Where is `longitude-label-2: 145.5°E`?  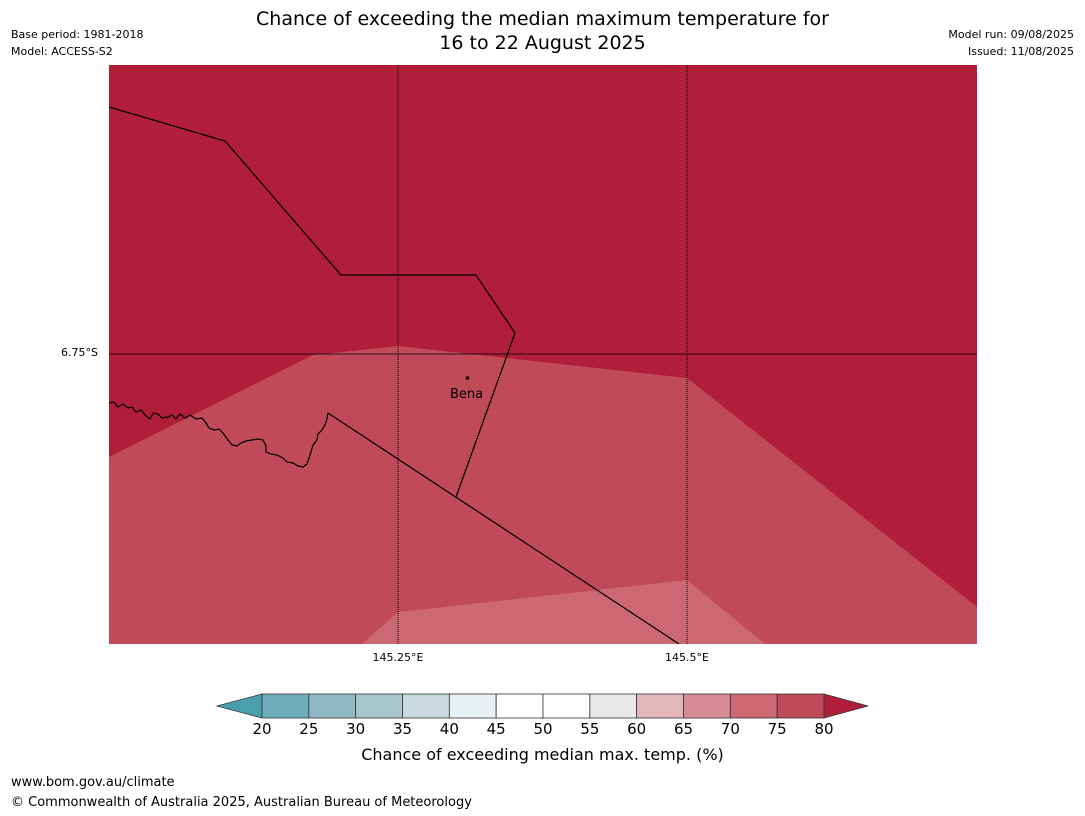 longitude-label-2: 145.5°E is located at coordinates (687, 657).